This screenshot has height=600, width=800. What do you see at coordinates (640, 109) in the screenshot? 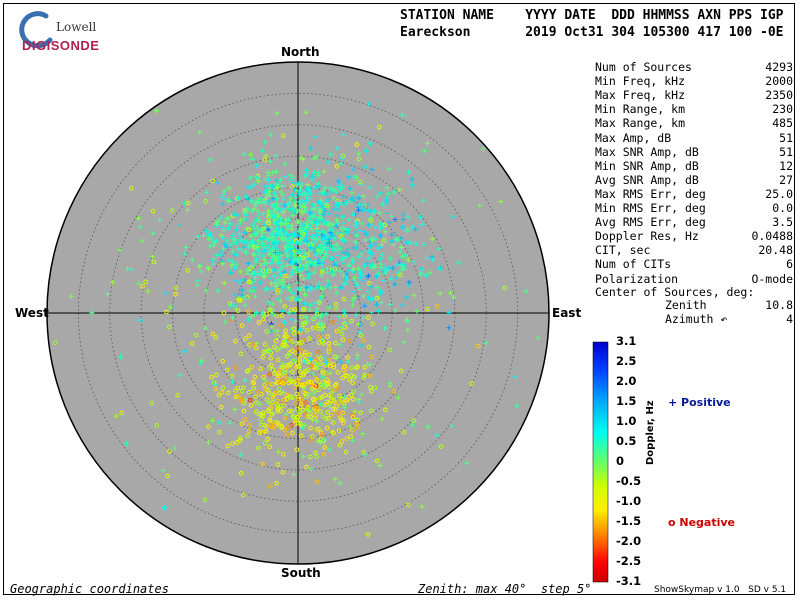
I see `stat-label: Min Range, km` at bounding box center [640, 109].